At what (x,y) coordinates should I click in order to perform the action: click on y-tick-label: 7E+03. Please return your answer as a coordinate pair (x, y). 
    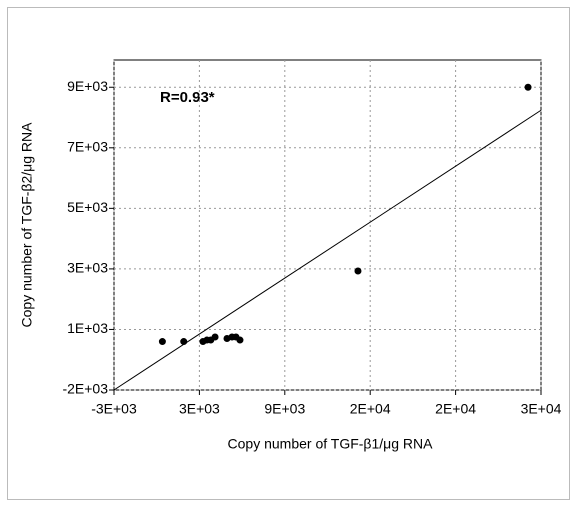
    Looking at the image, I should click on (87, 147).